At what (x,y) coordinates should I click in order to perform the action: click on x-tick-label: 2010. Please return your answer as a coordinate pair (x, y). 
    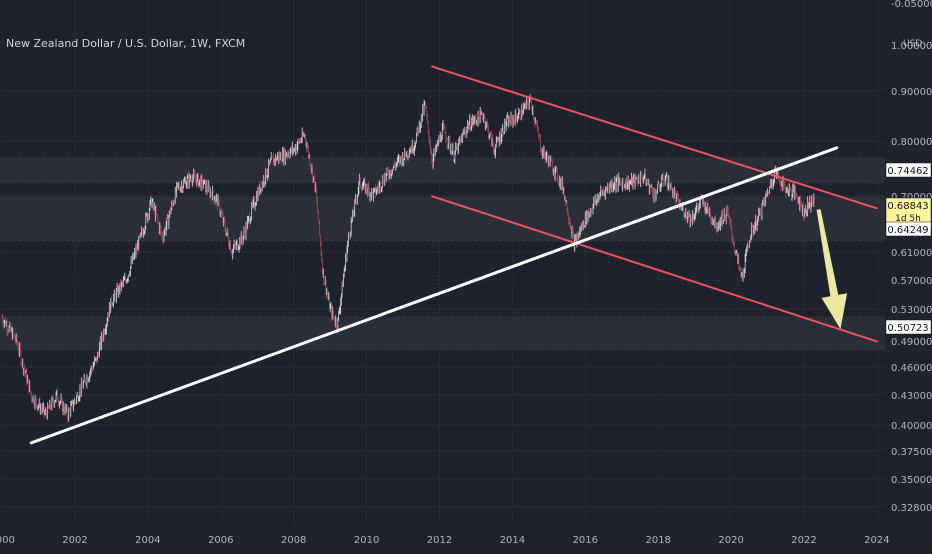
    Looking at the image, I should click on (366, 540).